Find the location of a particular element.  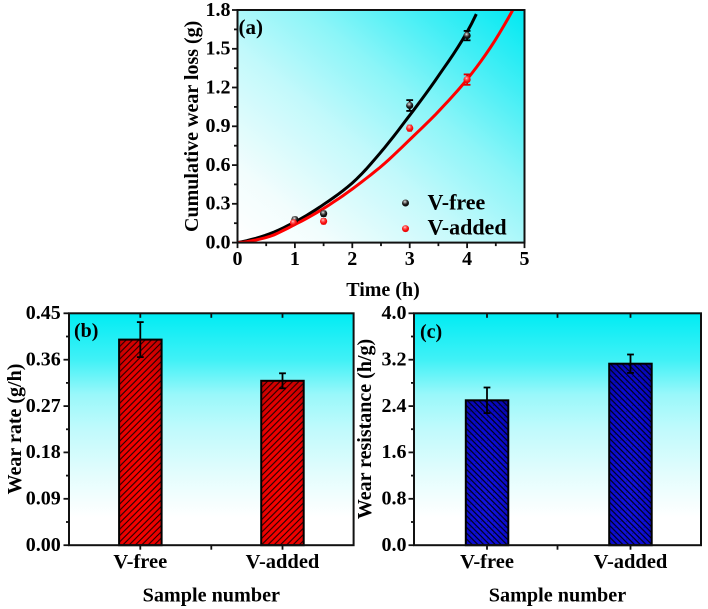

svg-text: (b) is located at coordinates (86, 331).